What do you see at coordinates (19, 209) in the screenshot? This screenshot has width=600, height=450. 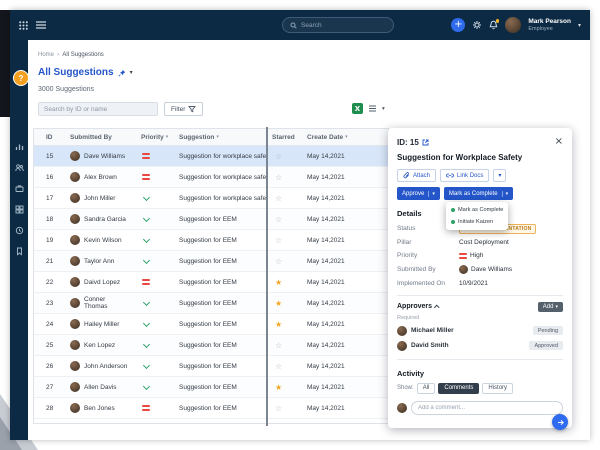 I see `apps-grid-icon` at bounding box center [19, 209].